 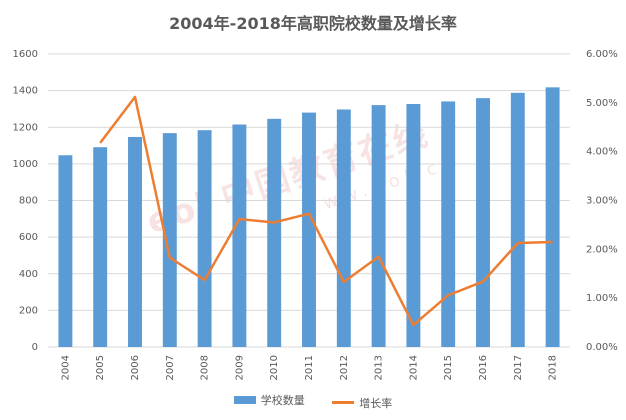 I want to click on x-tick-label: 2012, so click(x=344, y=367).